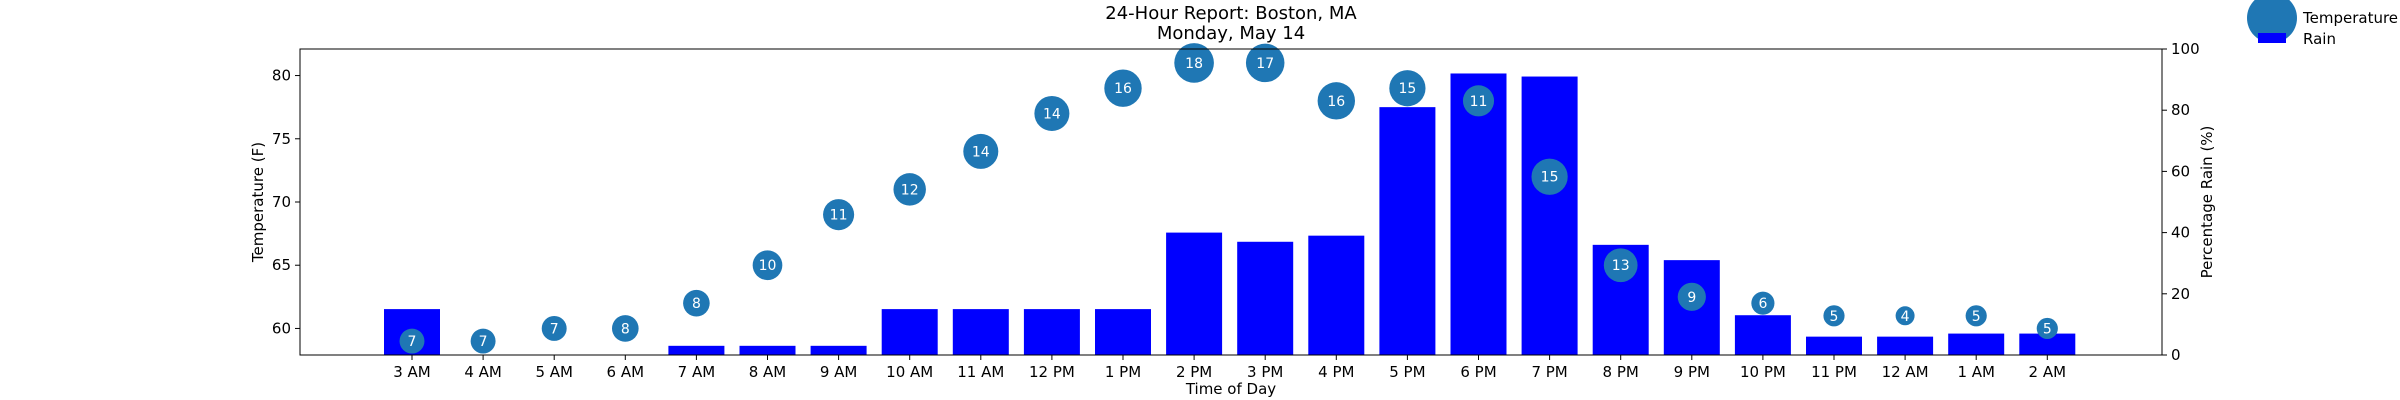 The width and height of the screenshot is (2400, 400). Describe the element at coordinates (1230, 389) in the screenshot. I see `x-axis-label: Time of Day` at that location.